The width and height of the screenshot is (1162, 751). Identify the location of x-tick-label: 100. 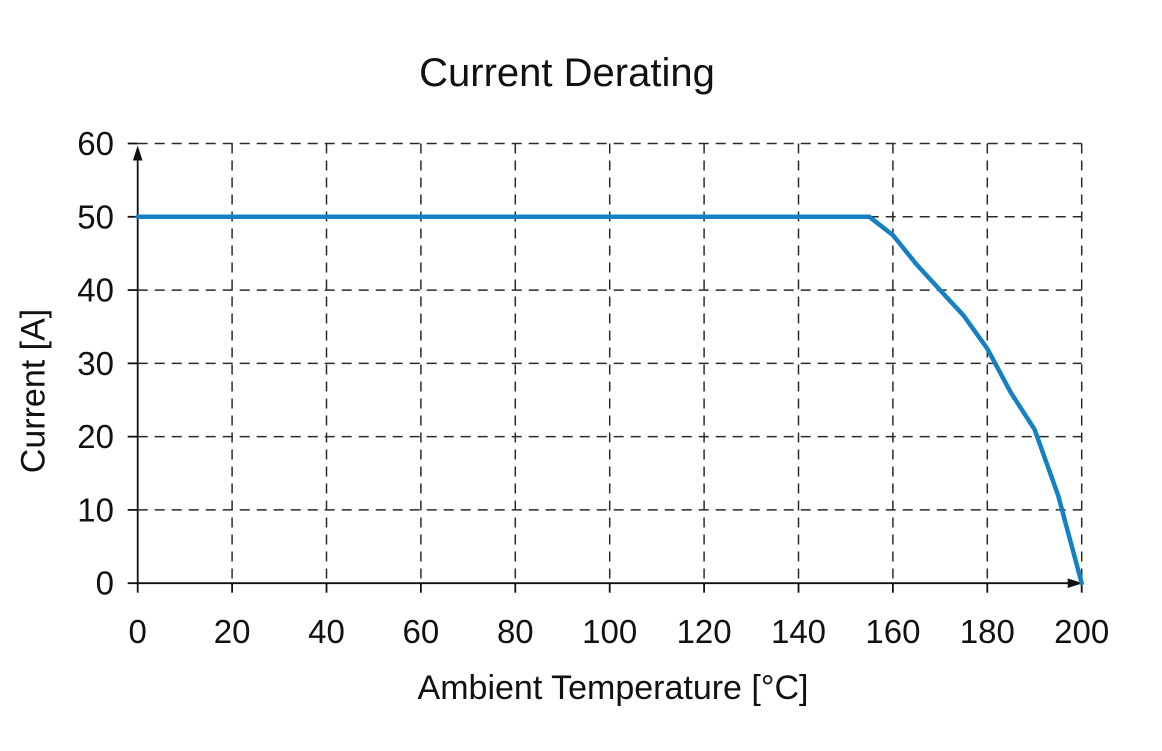
(609, 631).